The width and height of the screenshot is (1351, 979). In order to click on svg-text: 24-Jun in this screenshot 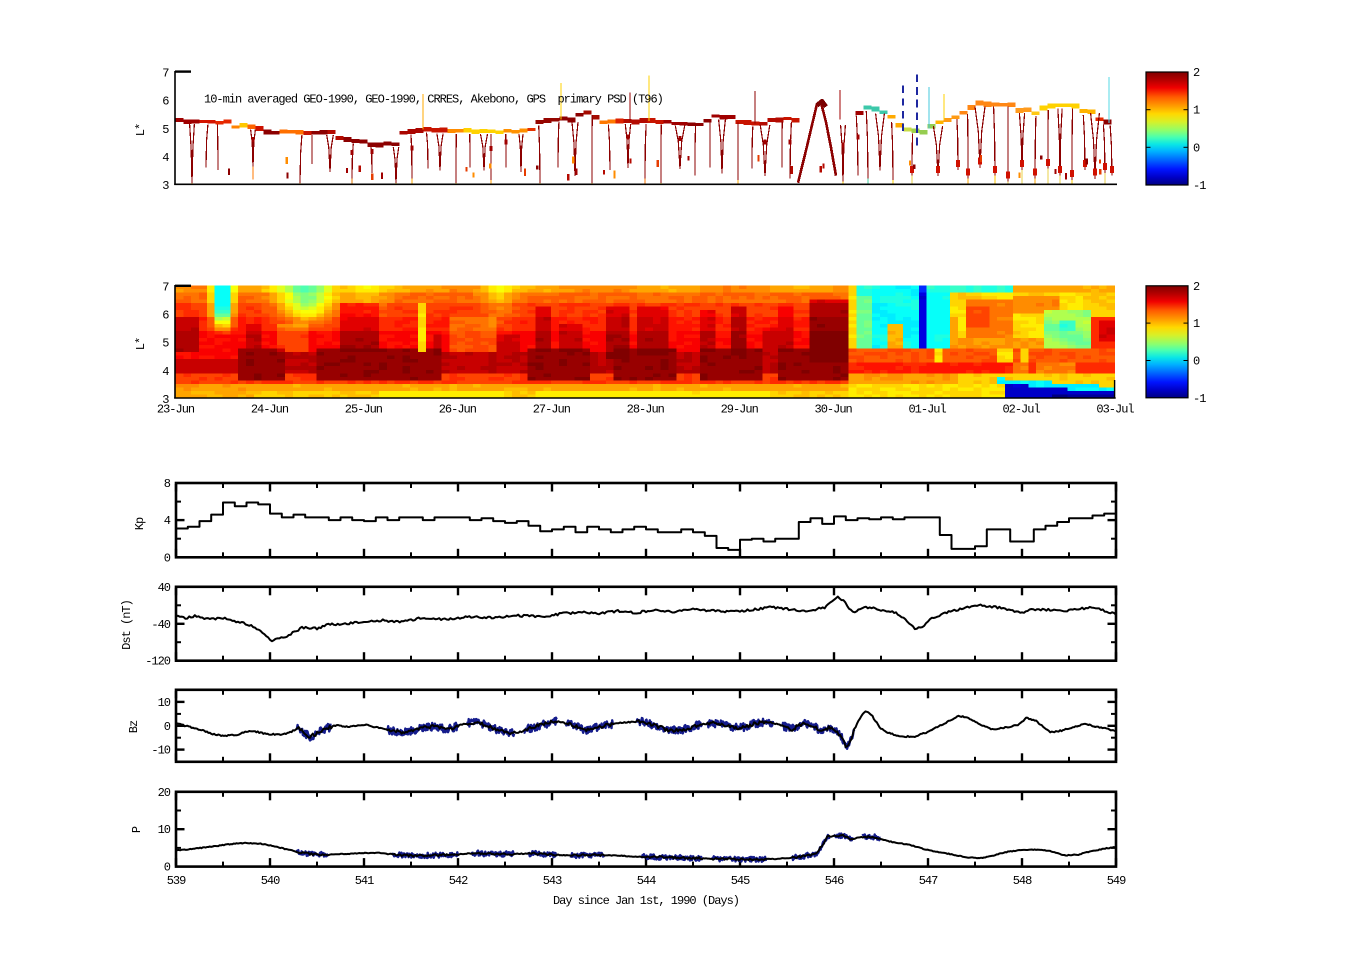, I will do `click(270, 410)`.